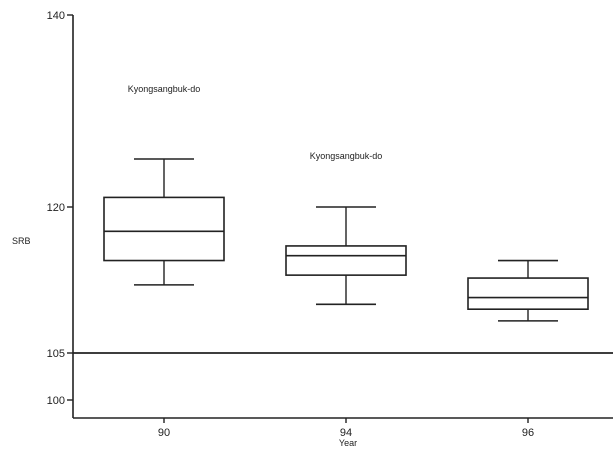  What do you see at coordinates (255, 122) in the screenshot?
I see `annotations-group: Kyongsangbuk-do Kyongsangbuk-do` at bounding box center [255, 122].